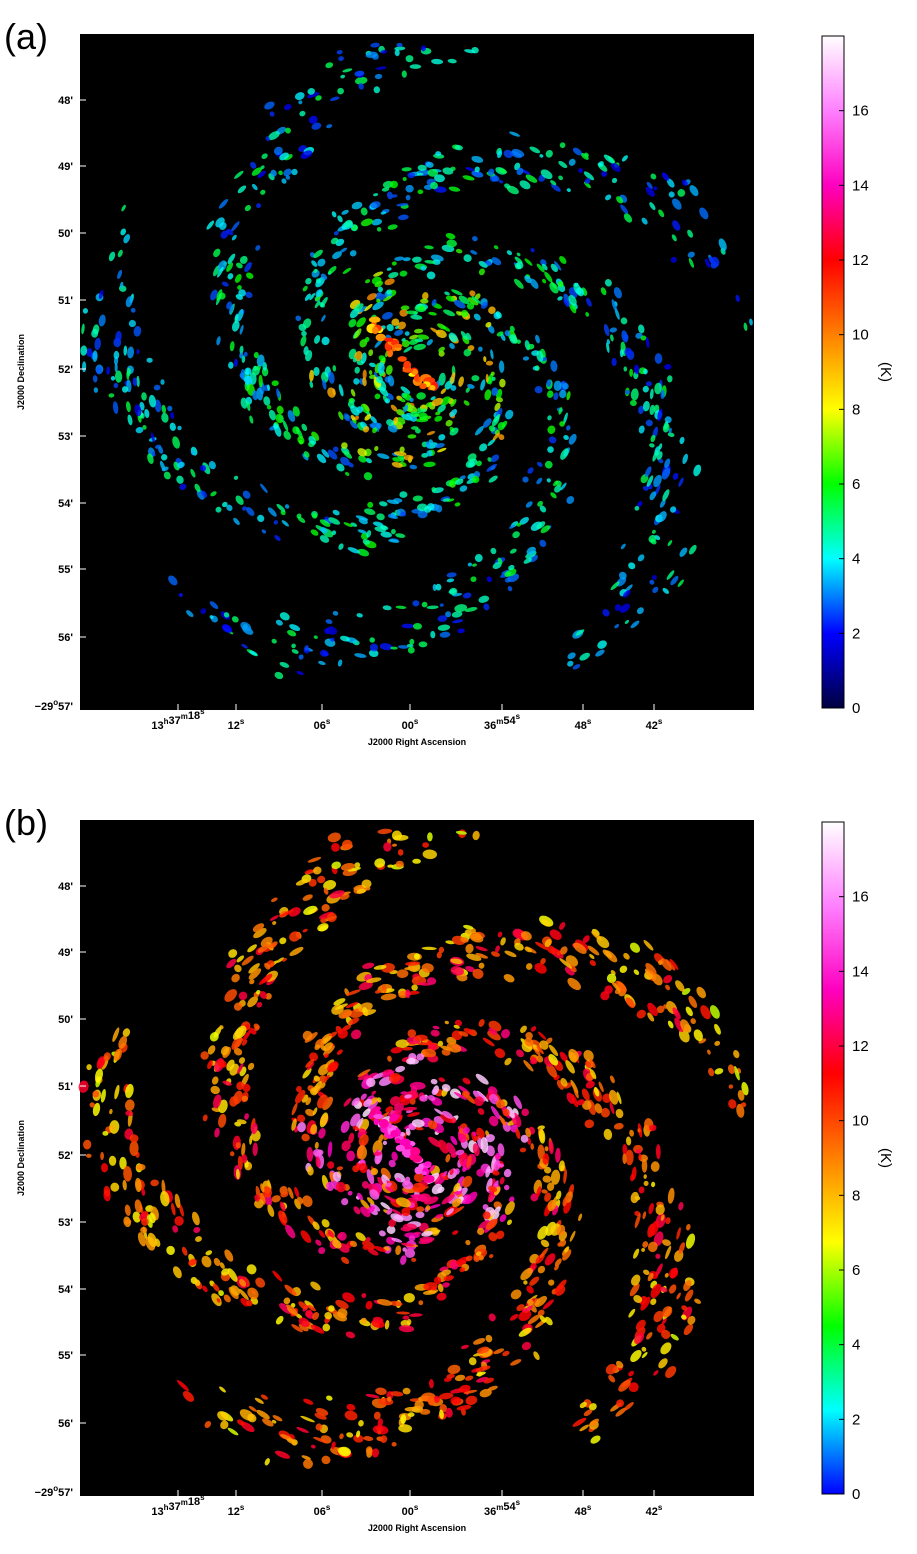  What do you see at coordinates (856, 1270) in the screenshot?
I see `colorbar-tick-label: 6` at bounding box center [856, 1270].